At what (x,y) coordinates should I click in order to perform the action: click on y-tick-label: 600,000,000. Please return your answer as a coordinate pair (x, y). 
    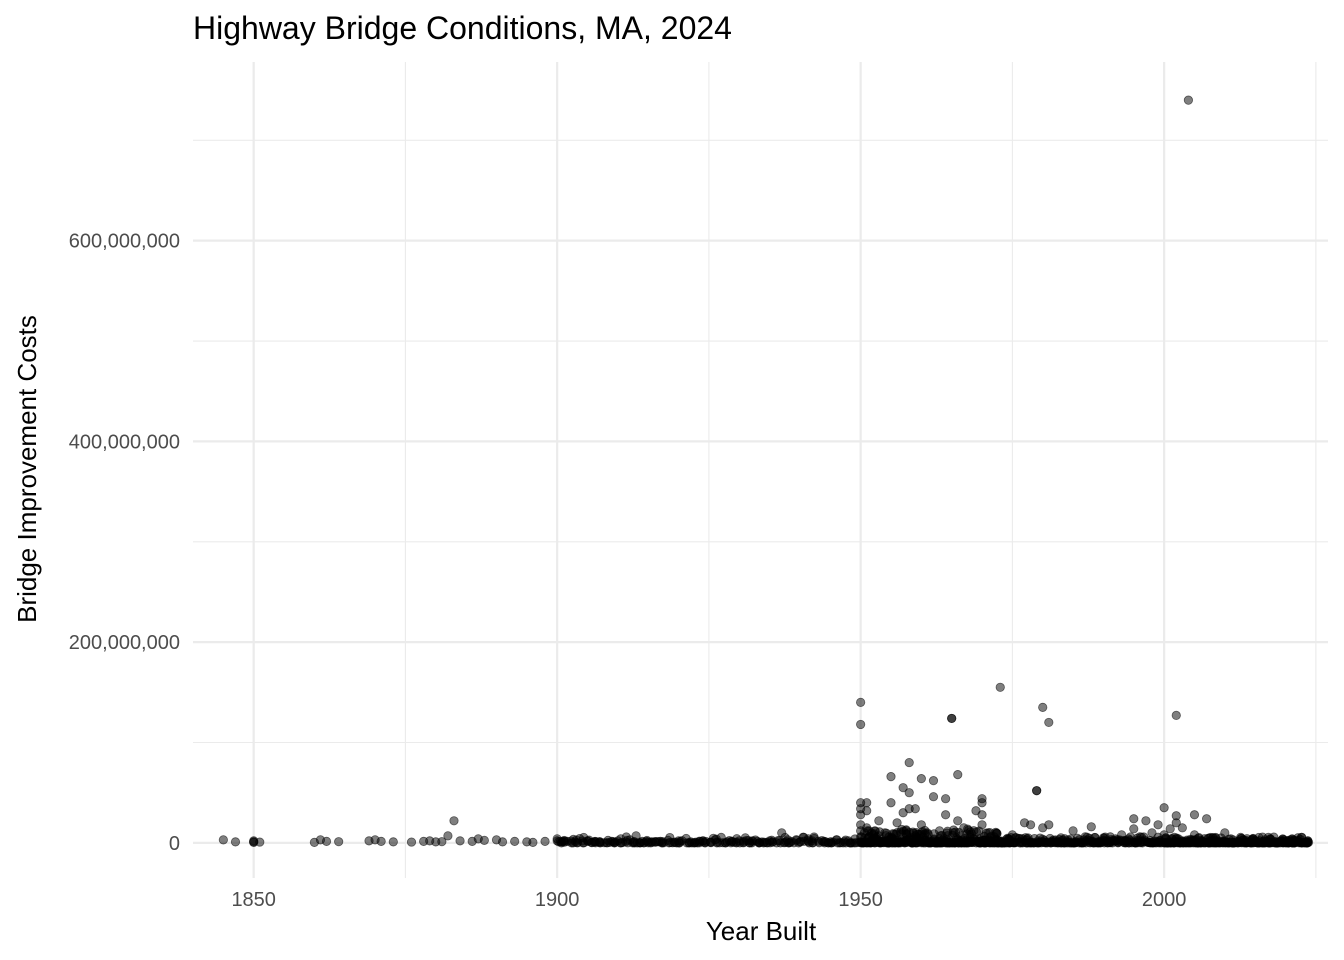
    Looking at the image, I should click on (124, 242).